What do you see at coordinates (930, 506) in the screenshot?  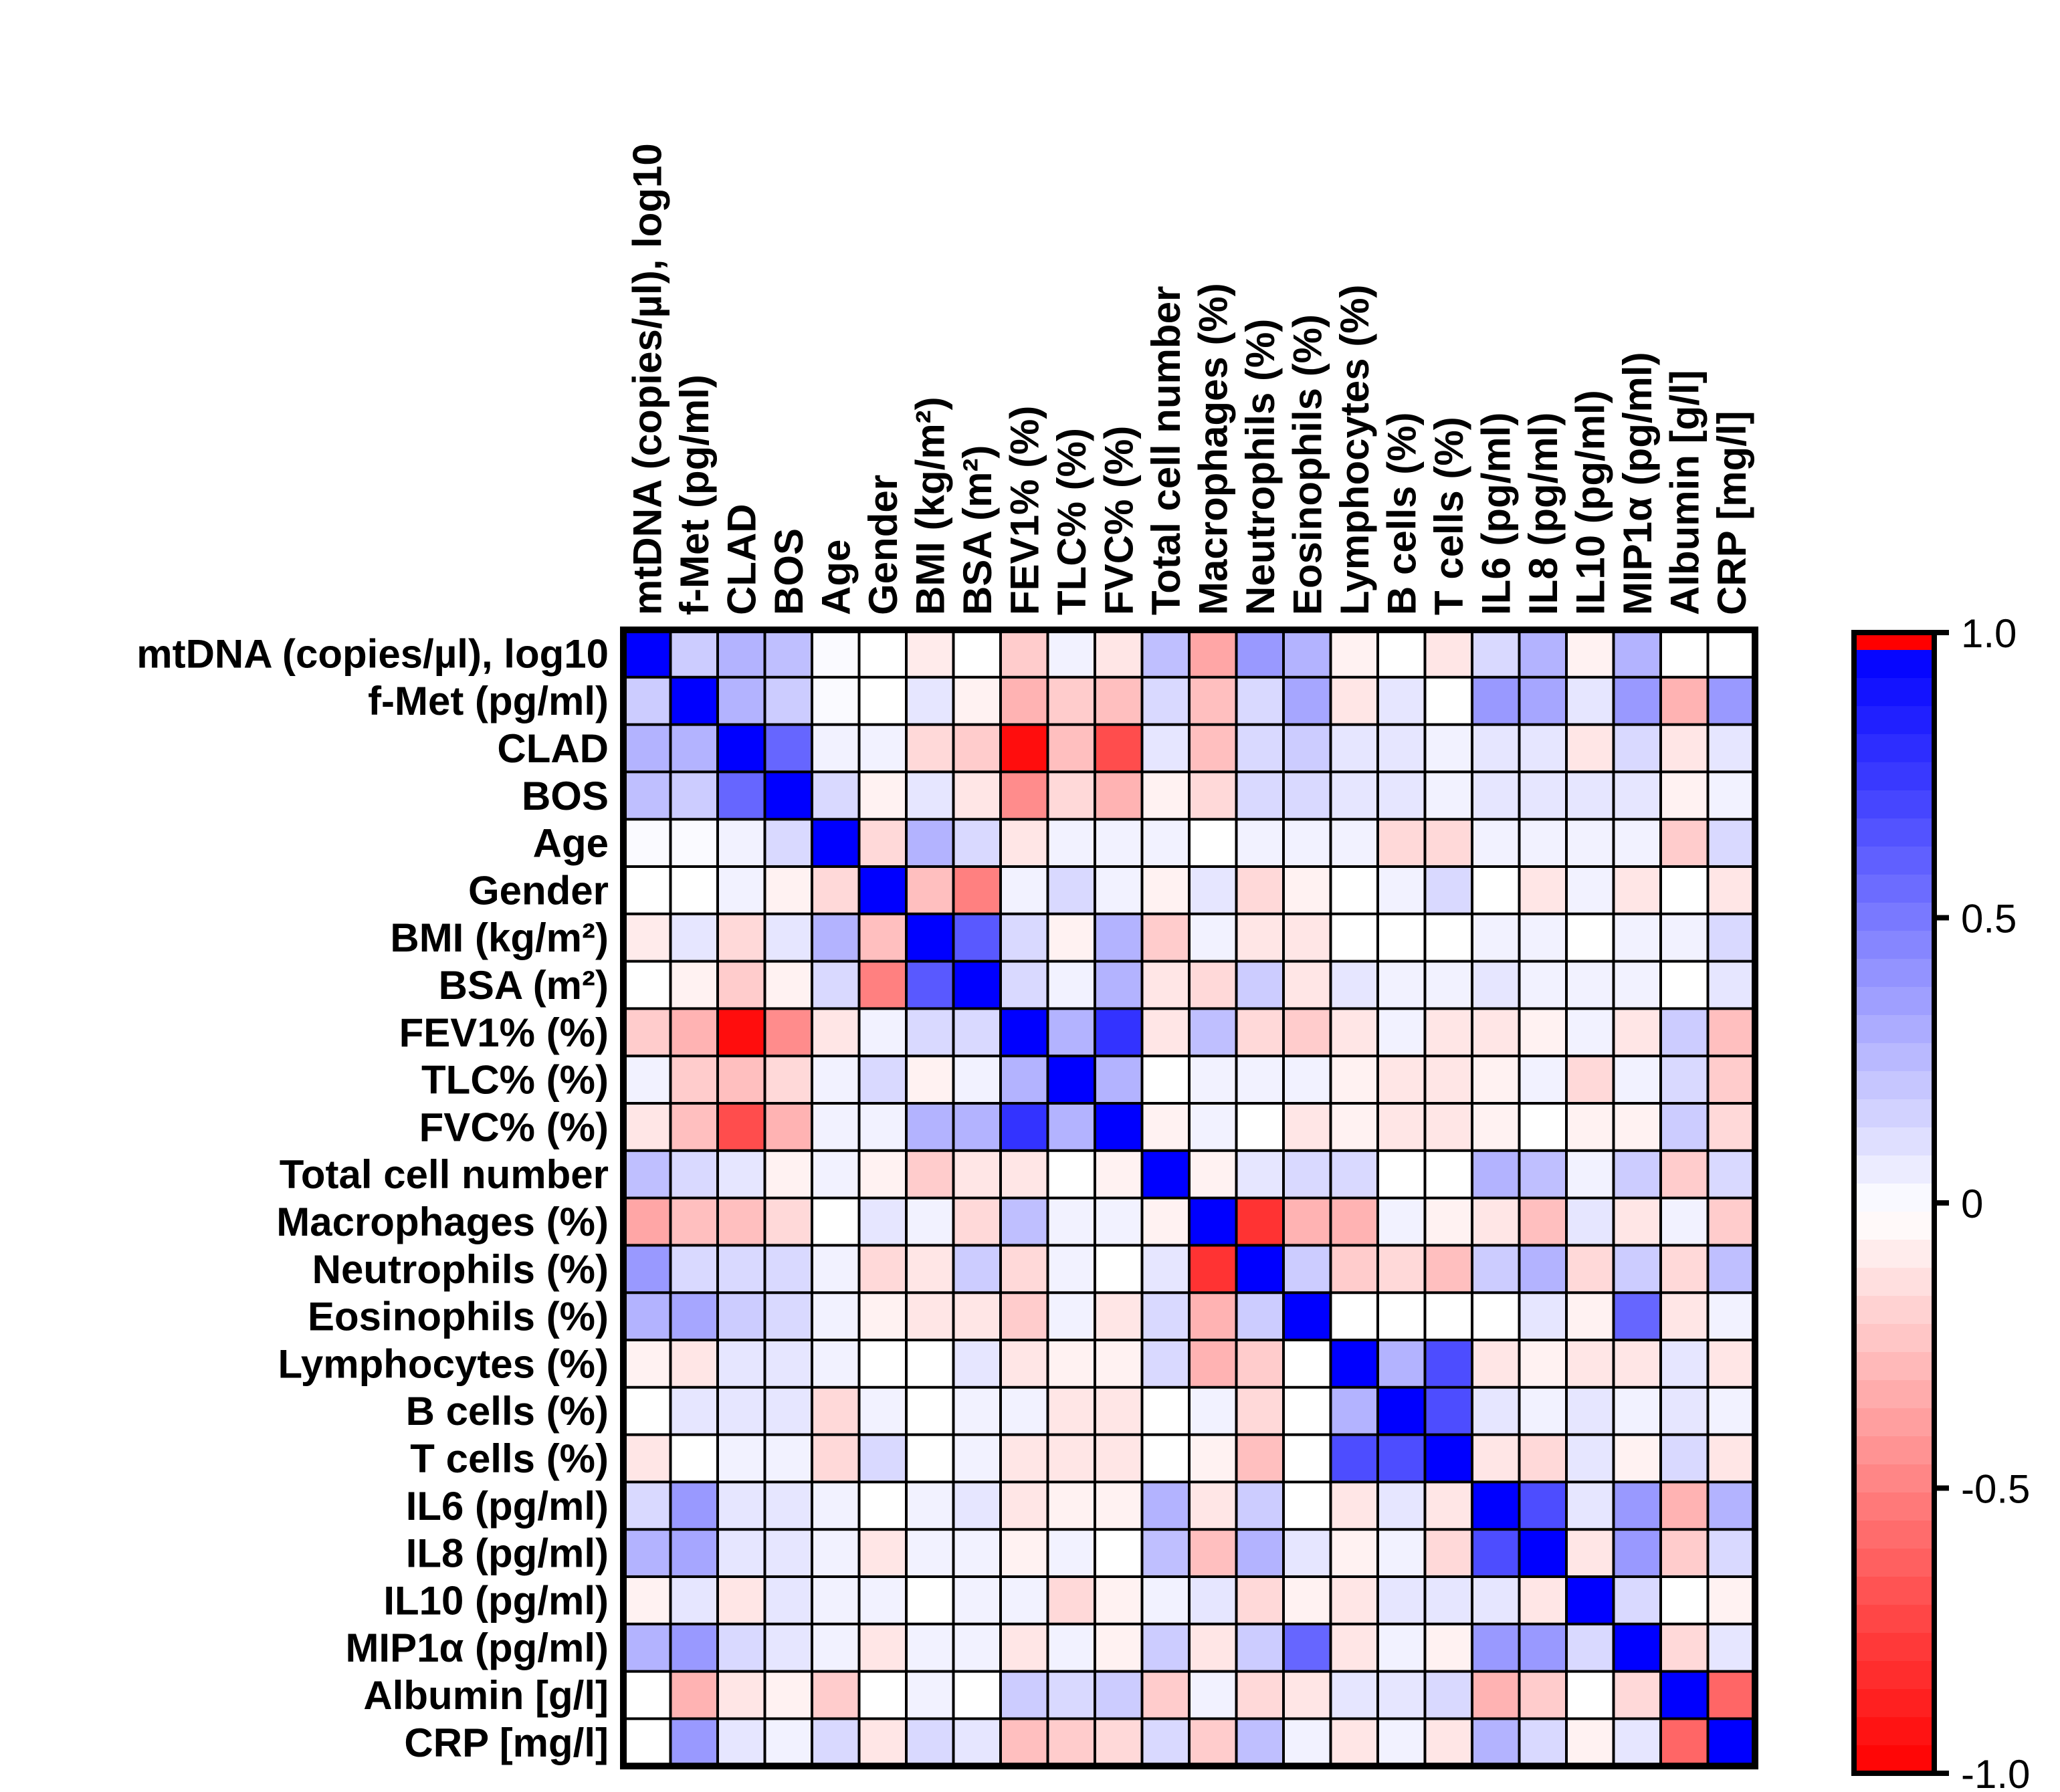 I see `column-label: BMI (kg/m²)` at bounding box center [930, 506].